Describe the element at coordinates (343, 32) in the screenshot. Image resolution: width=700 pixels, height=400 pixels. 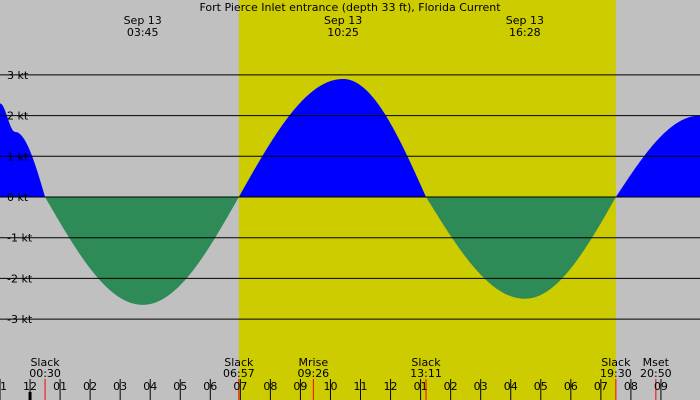
I see `peak-time-label: 10:25` at that location.